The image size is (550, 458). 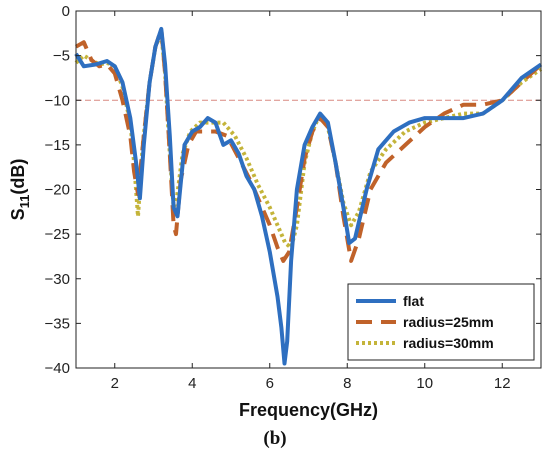 What do you see at coordinates (57, 323) in the screenshot?
I see `y-tick-label: −35` at bounding box center [57, 323].